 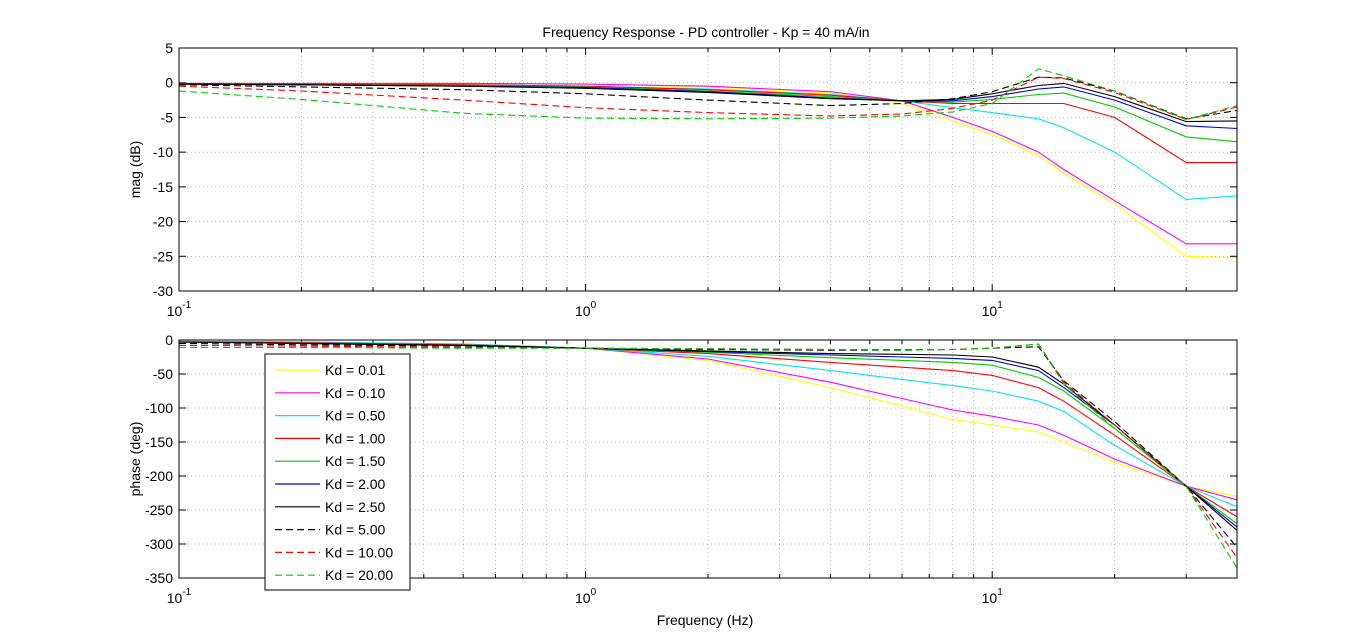 I want to click on y-tick-label: -5, so click(x=167, y=117).